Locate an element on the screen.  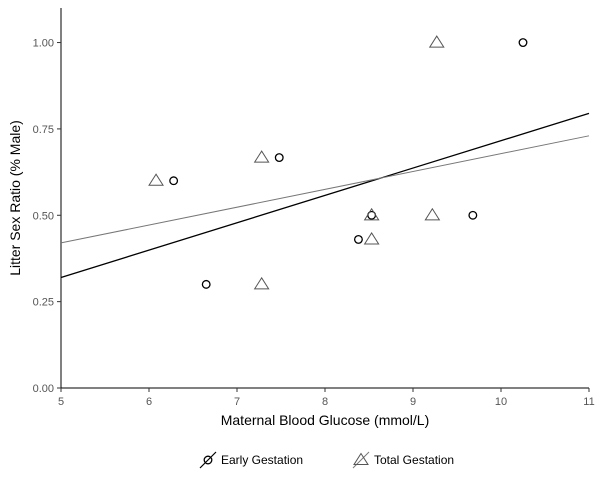
y-tick-label: 0.75 is located at coordinates (43, 130).